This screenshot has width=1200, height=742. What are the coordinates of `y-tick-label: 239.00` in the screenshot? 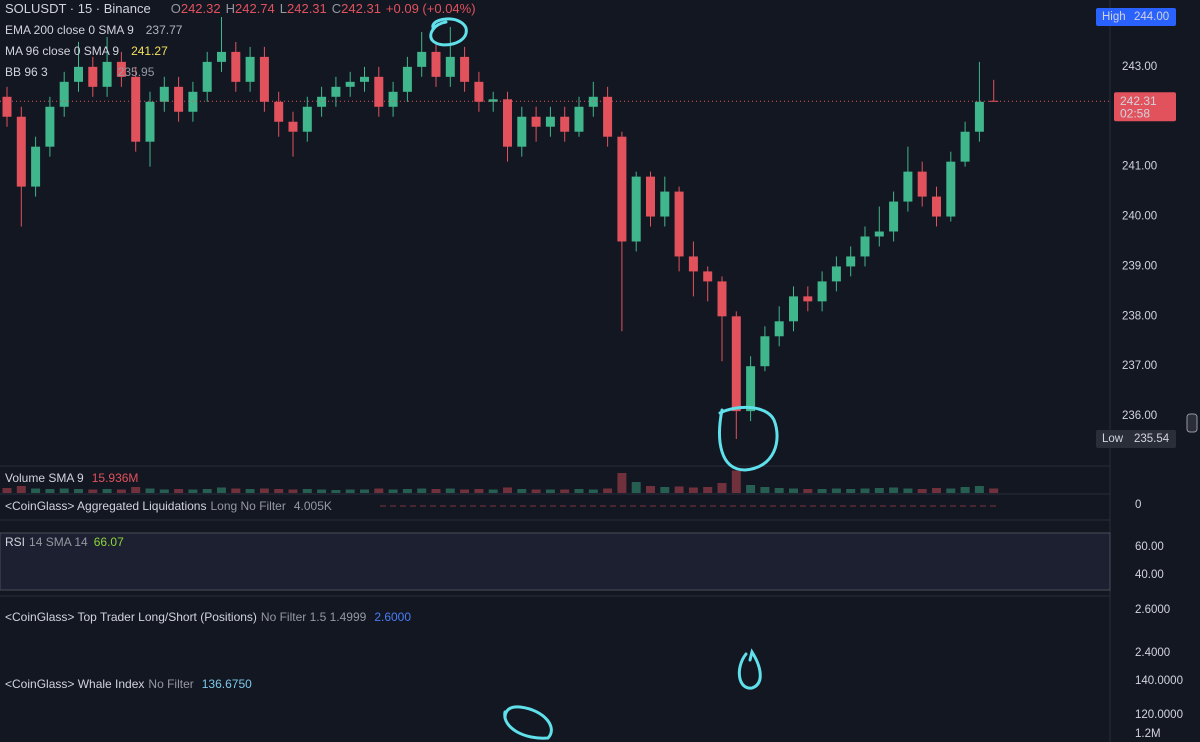 It's located at (1139, 266).